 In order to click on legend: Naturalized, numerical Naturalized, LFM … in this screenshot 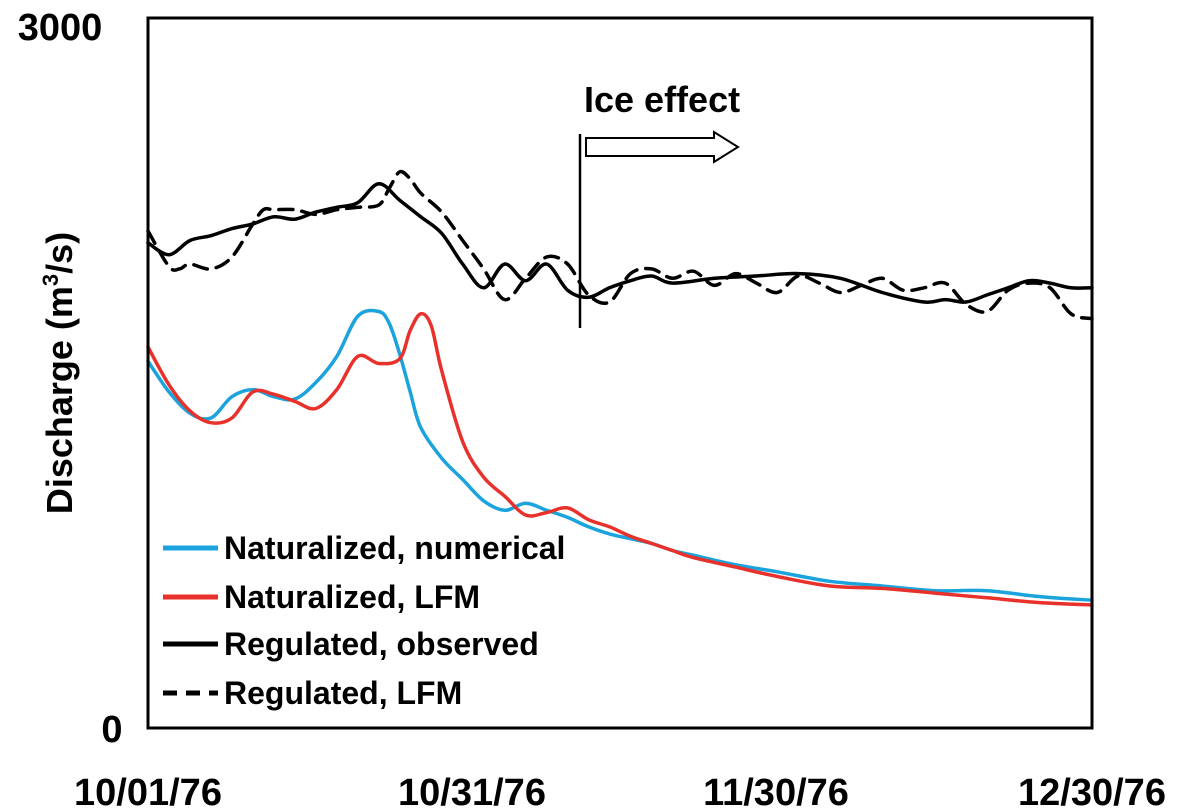, I will do `click(364, 620)`.